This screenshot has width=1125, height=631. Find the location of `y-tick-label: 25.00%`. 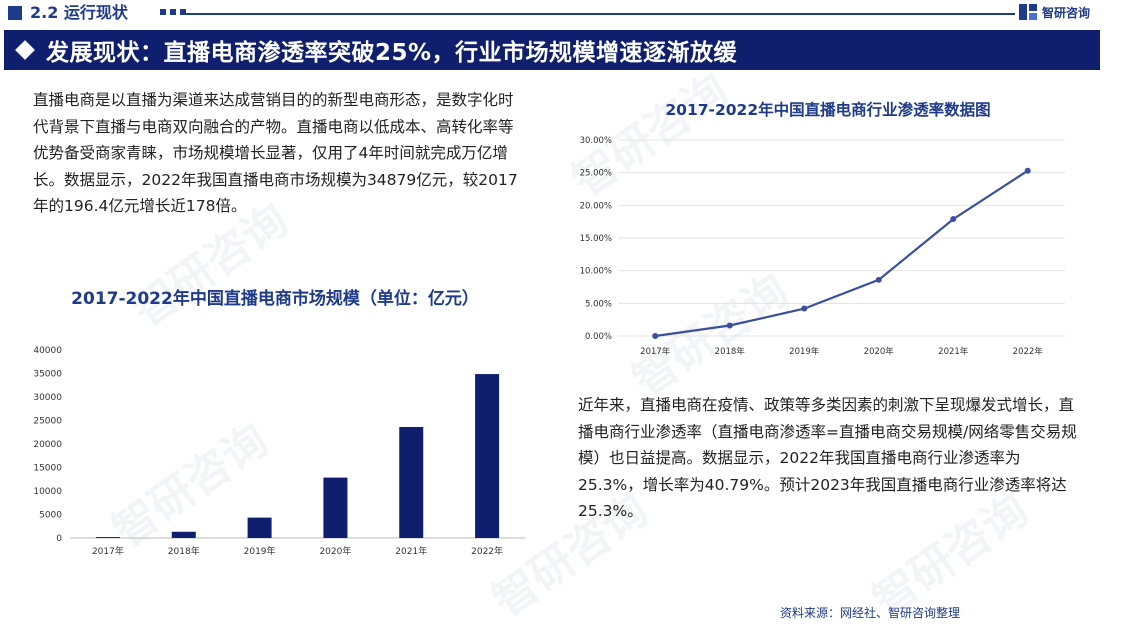

y-tick-label: 25.00% is located at coordinates (596, 174).